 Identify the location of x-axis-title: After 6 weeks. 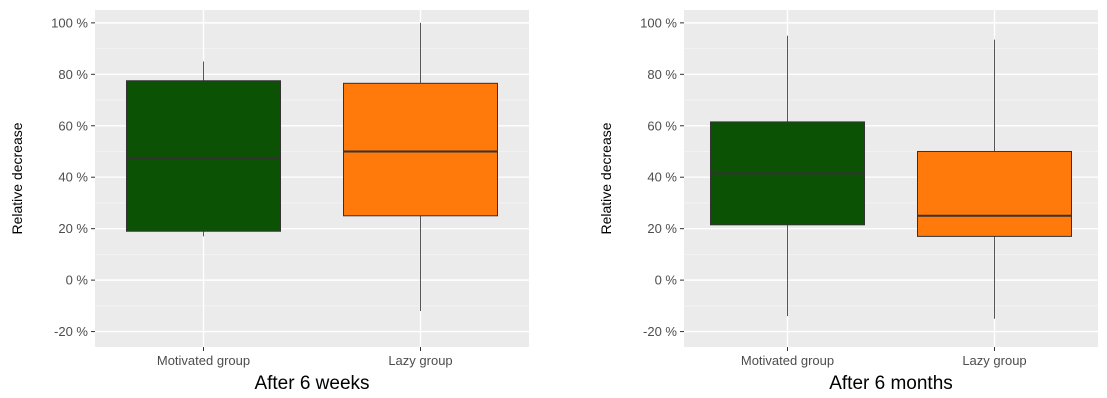
(311, 383).